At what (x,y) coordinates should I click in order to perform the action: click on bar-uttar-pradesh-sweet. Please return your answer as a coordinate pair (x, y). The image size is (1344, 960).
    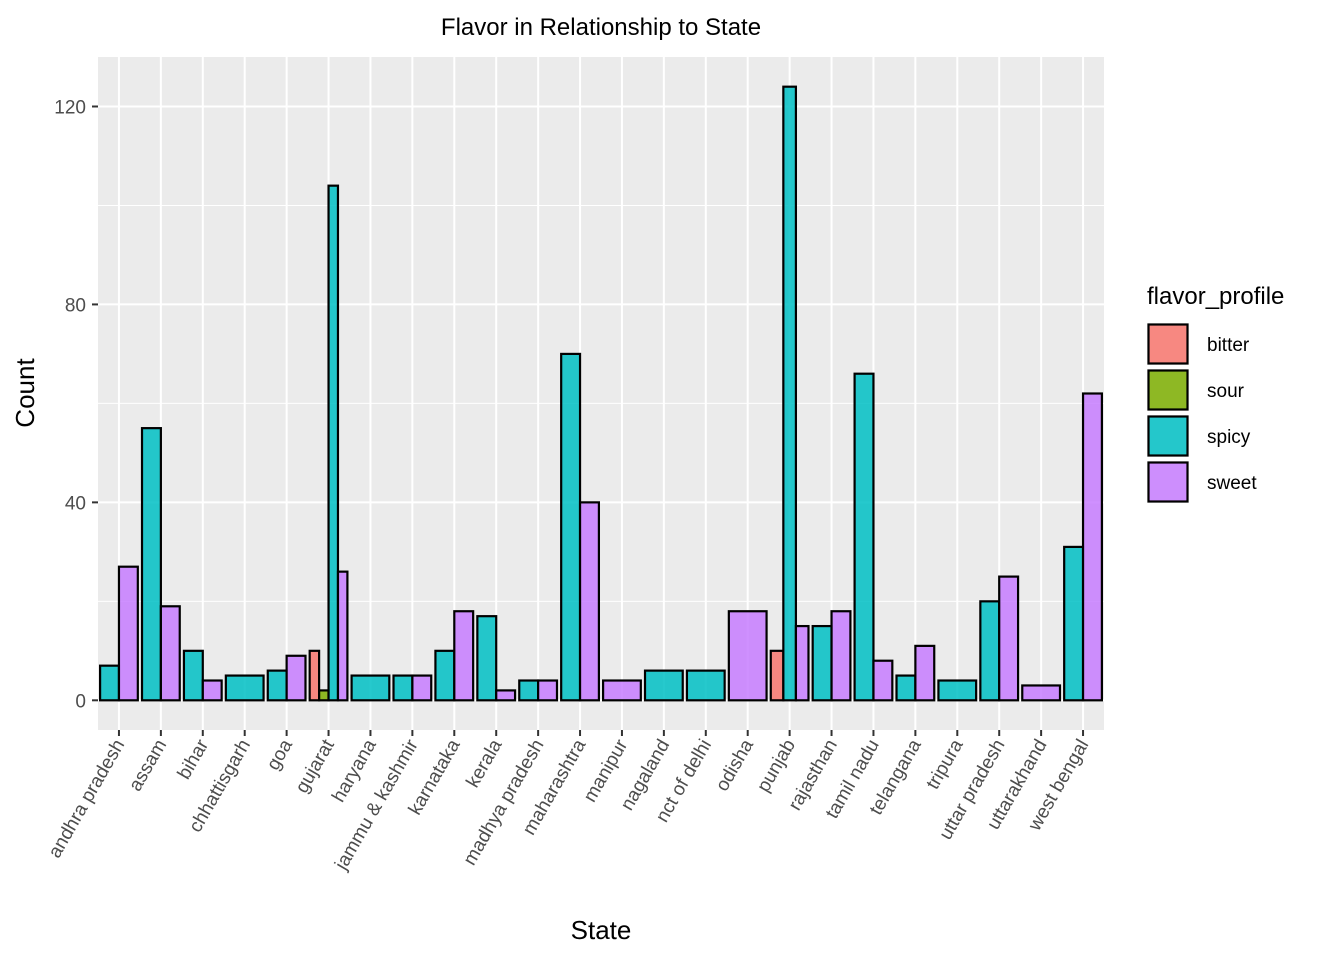
    Looking at the image, I should click on (1009, 638).